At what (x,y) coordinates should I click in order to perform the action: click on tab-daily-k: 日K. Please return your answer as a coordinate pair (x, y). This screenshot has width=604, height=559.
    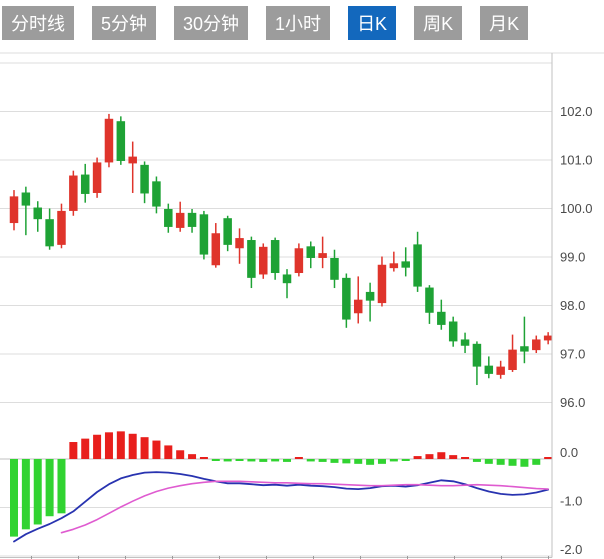
    Looking at the image, I should click on (372, 23).